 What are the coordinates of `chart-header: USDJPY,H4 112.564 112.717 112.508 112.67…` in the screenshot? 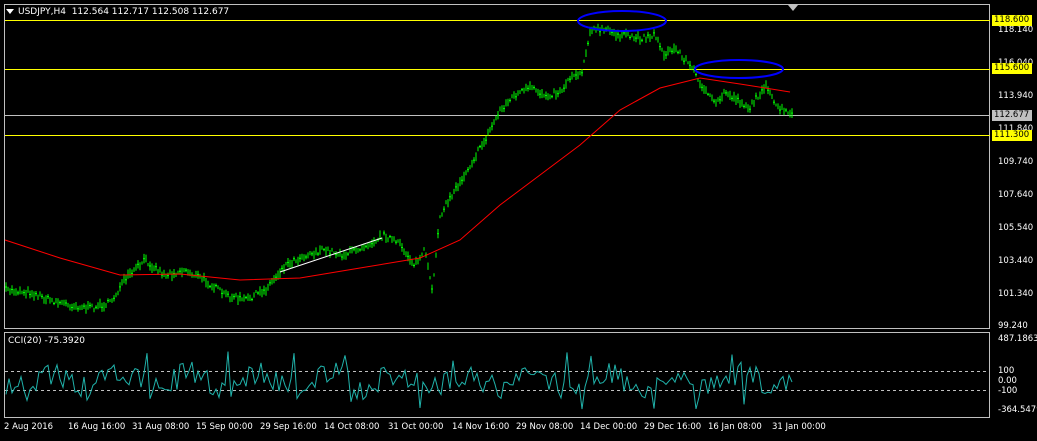 It's located at (117, 12).